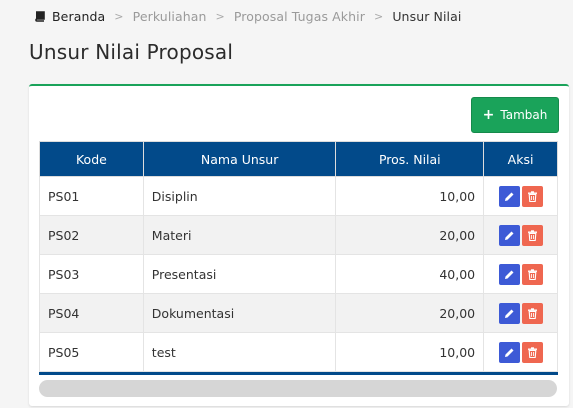  Describe the element at coordinates (410, 159) in the screenshot. I see `column-header-pros-nilai: Pros. Nilai` at that location.